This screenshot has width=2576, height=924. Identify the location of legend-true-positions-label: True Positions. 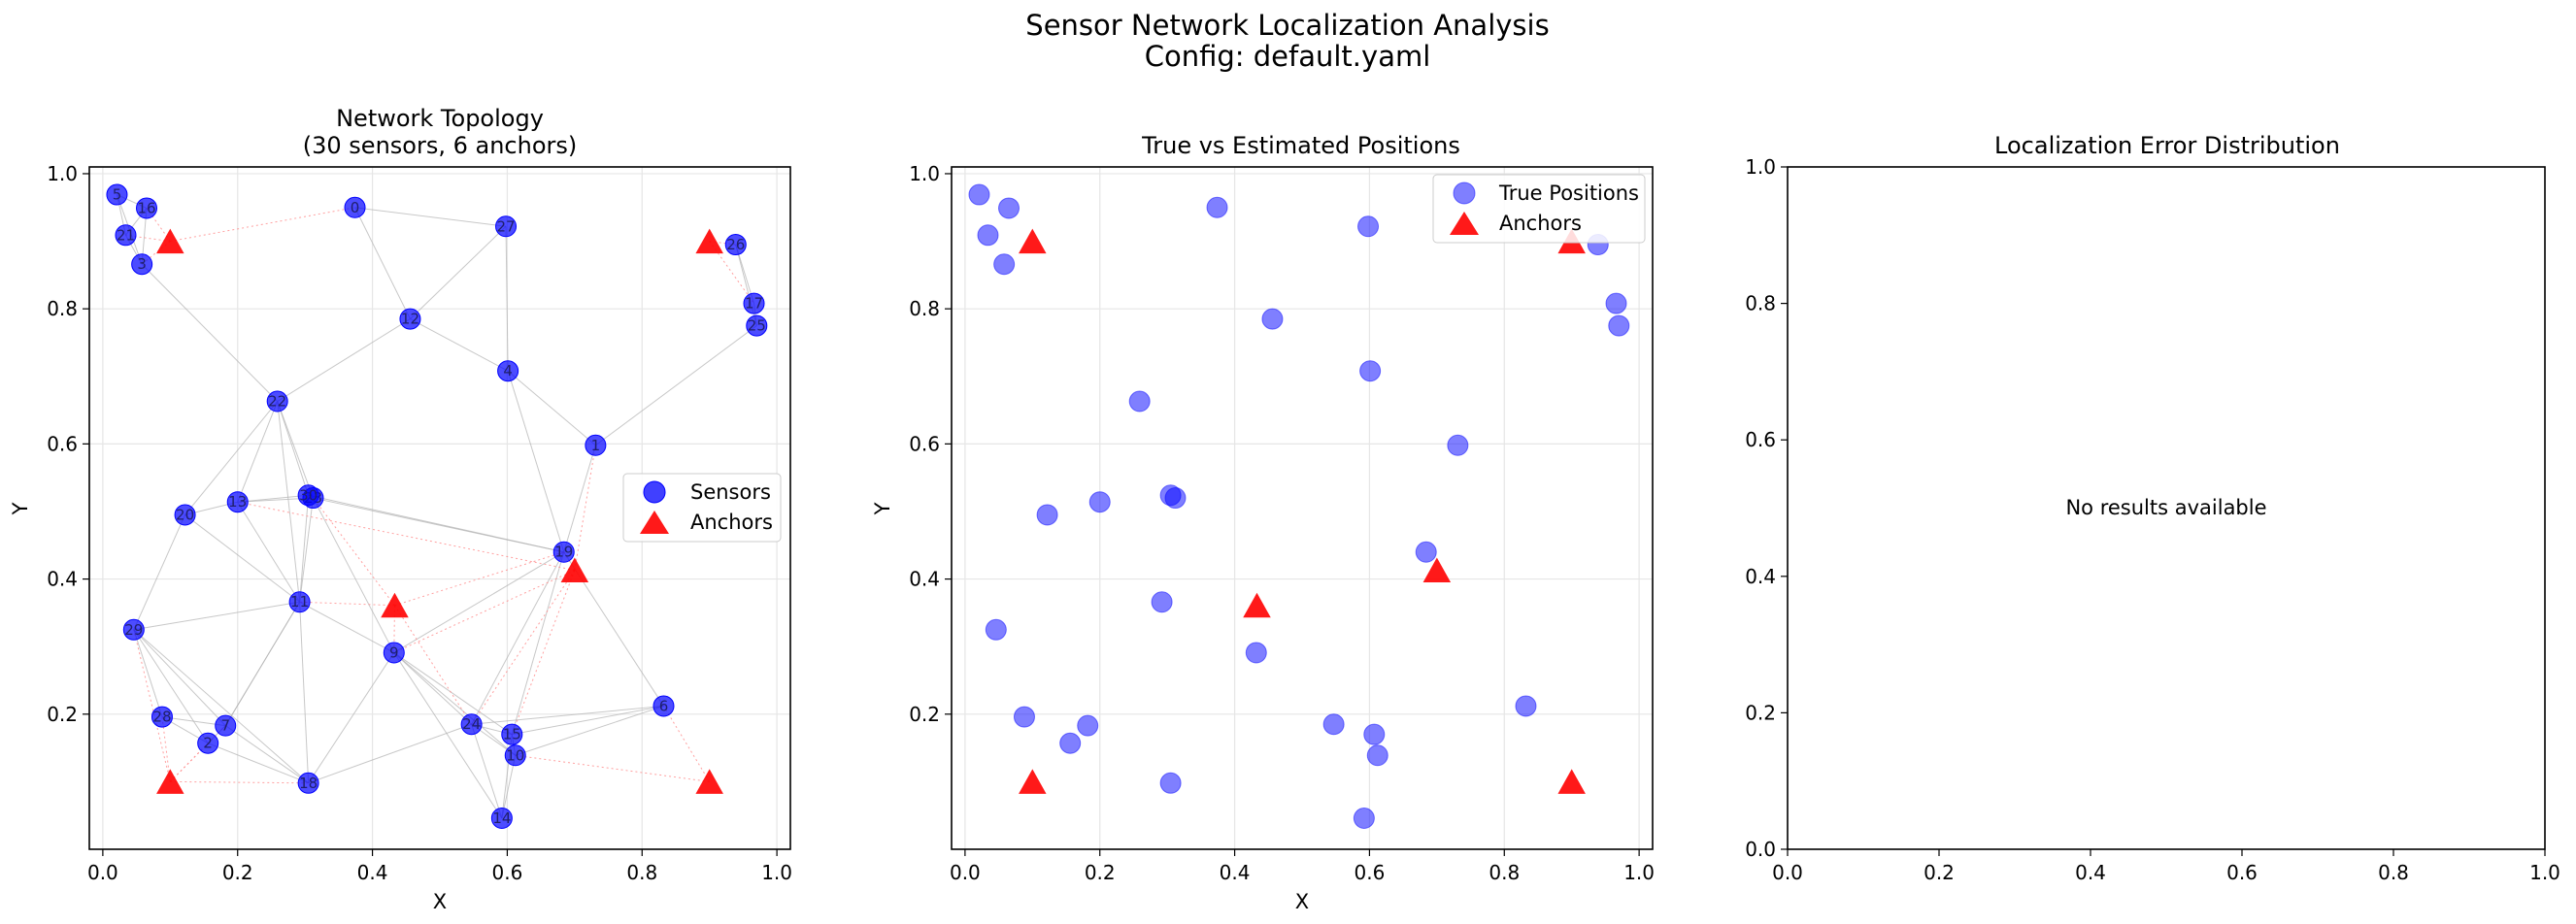
(1568, 193).